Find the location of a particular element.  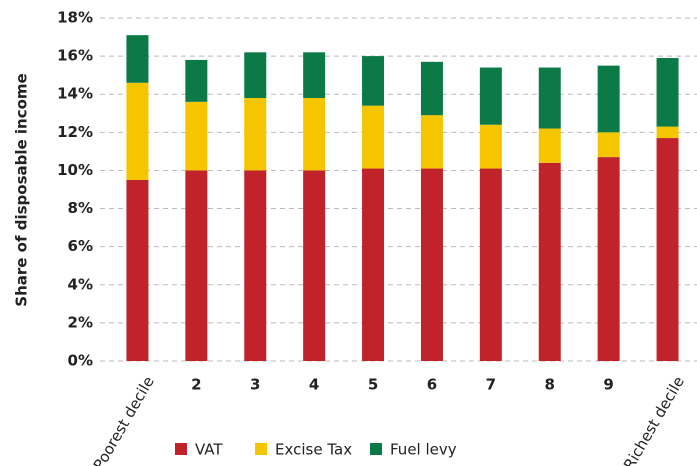

x-tick-label: 4 is located at coordinates (314, 385).